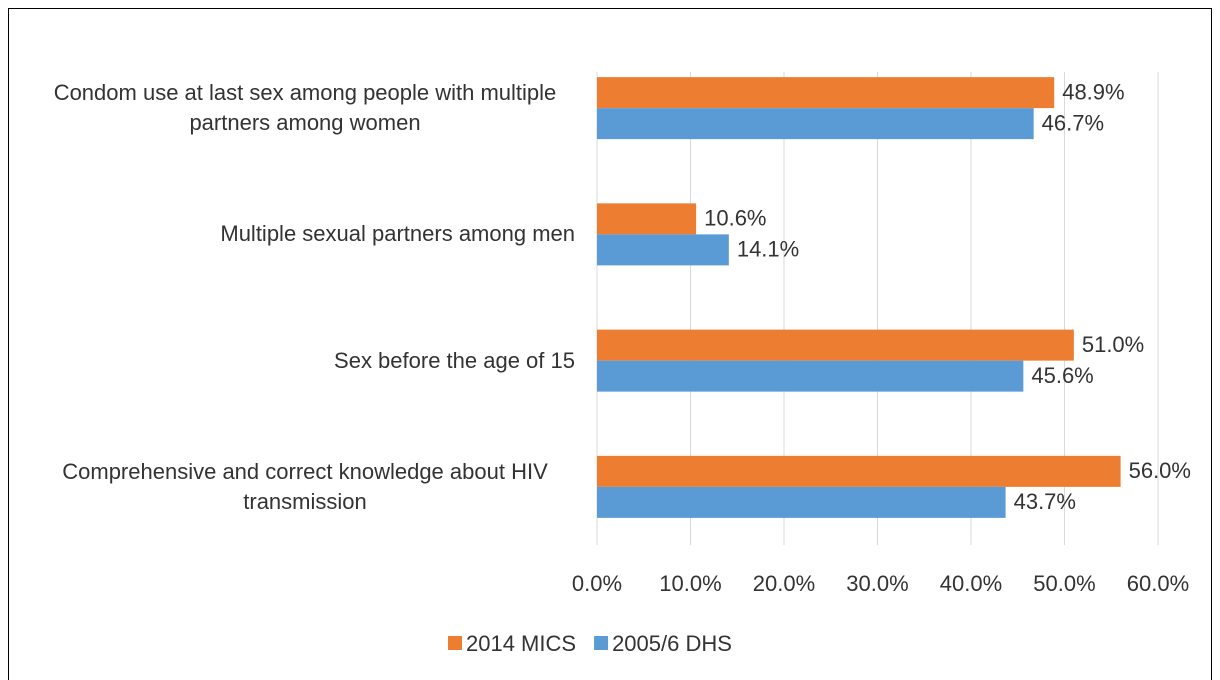 This screenshot has width=1220, height=680. I want to click on legend-label: 2005/6 DHS, so click(672, 643).